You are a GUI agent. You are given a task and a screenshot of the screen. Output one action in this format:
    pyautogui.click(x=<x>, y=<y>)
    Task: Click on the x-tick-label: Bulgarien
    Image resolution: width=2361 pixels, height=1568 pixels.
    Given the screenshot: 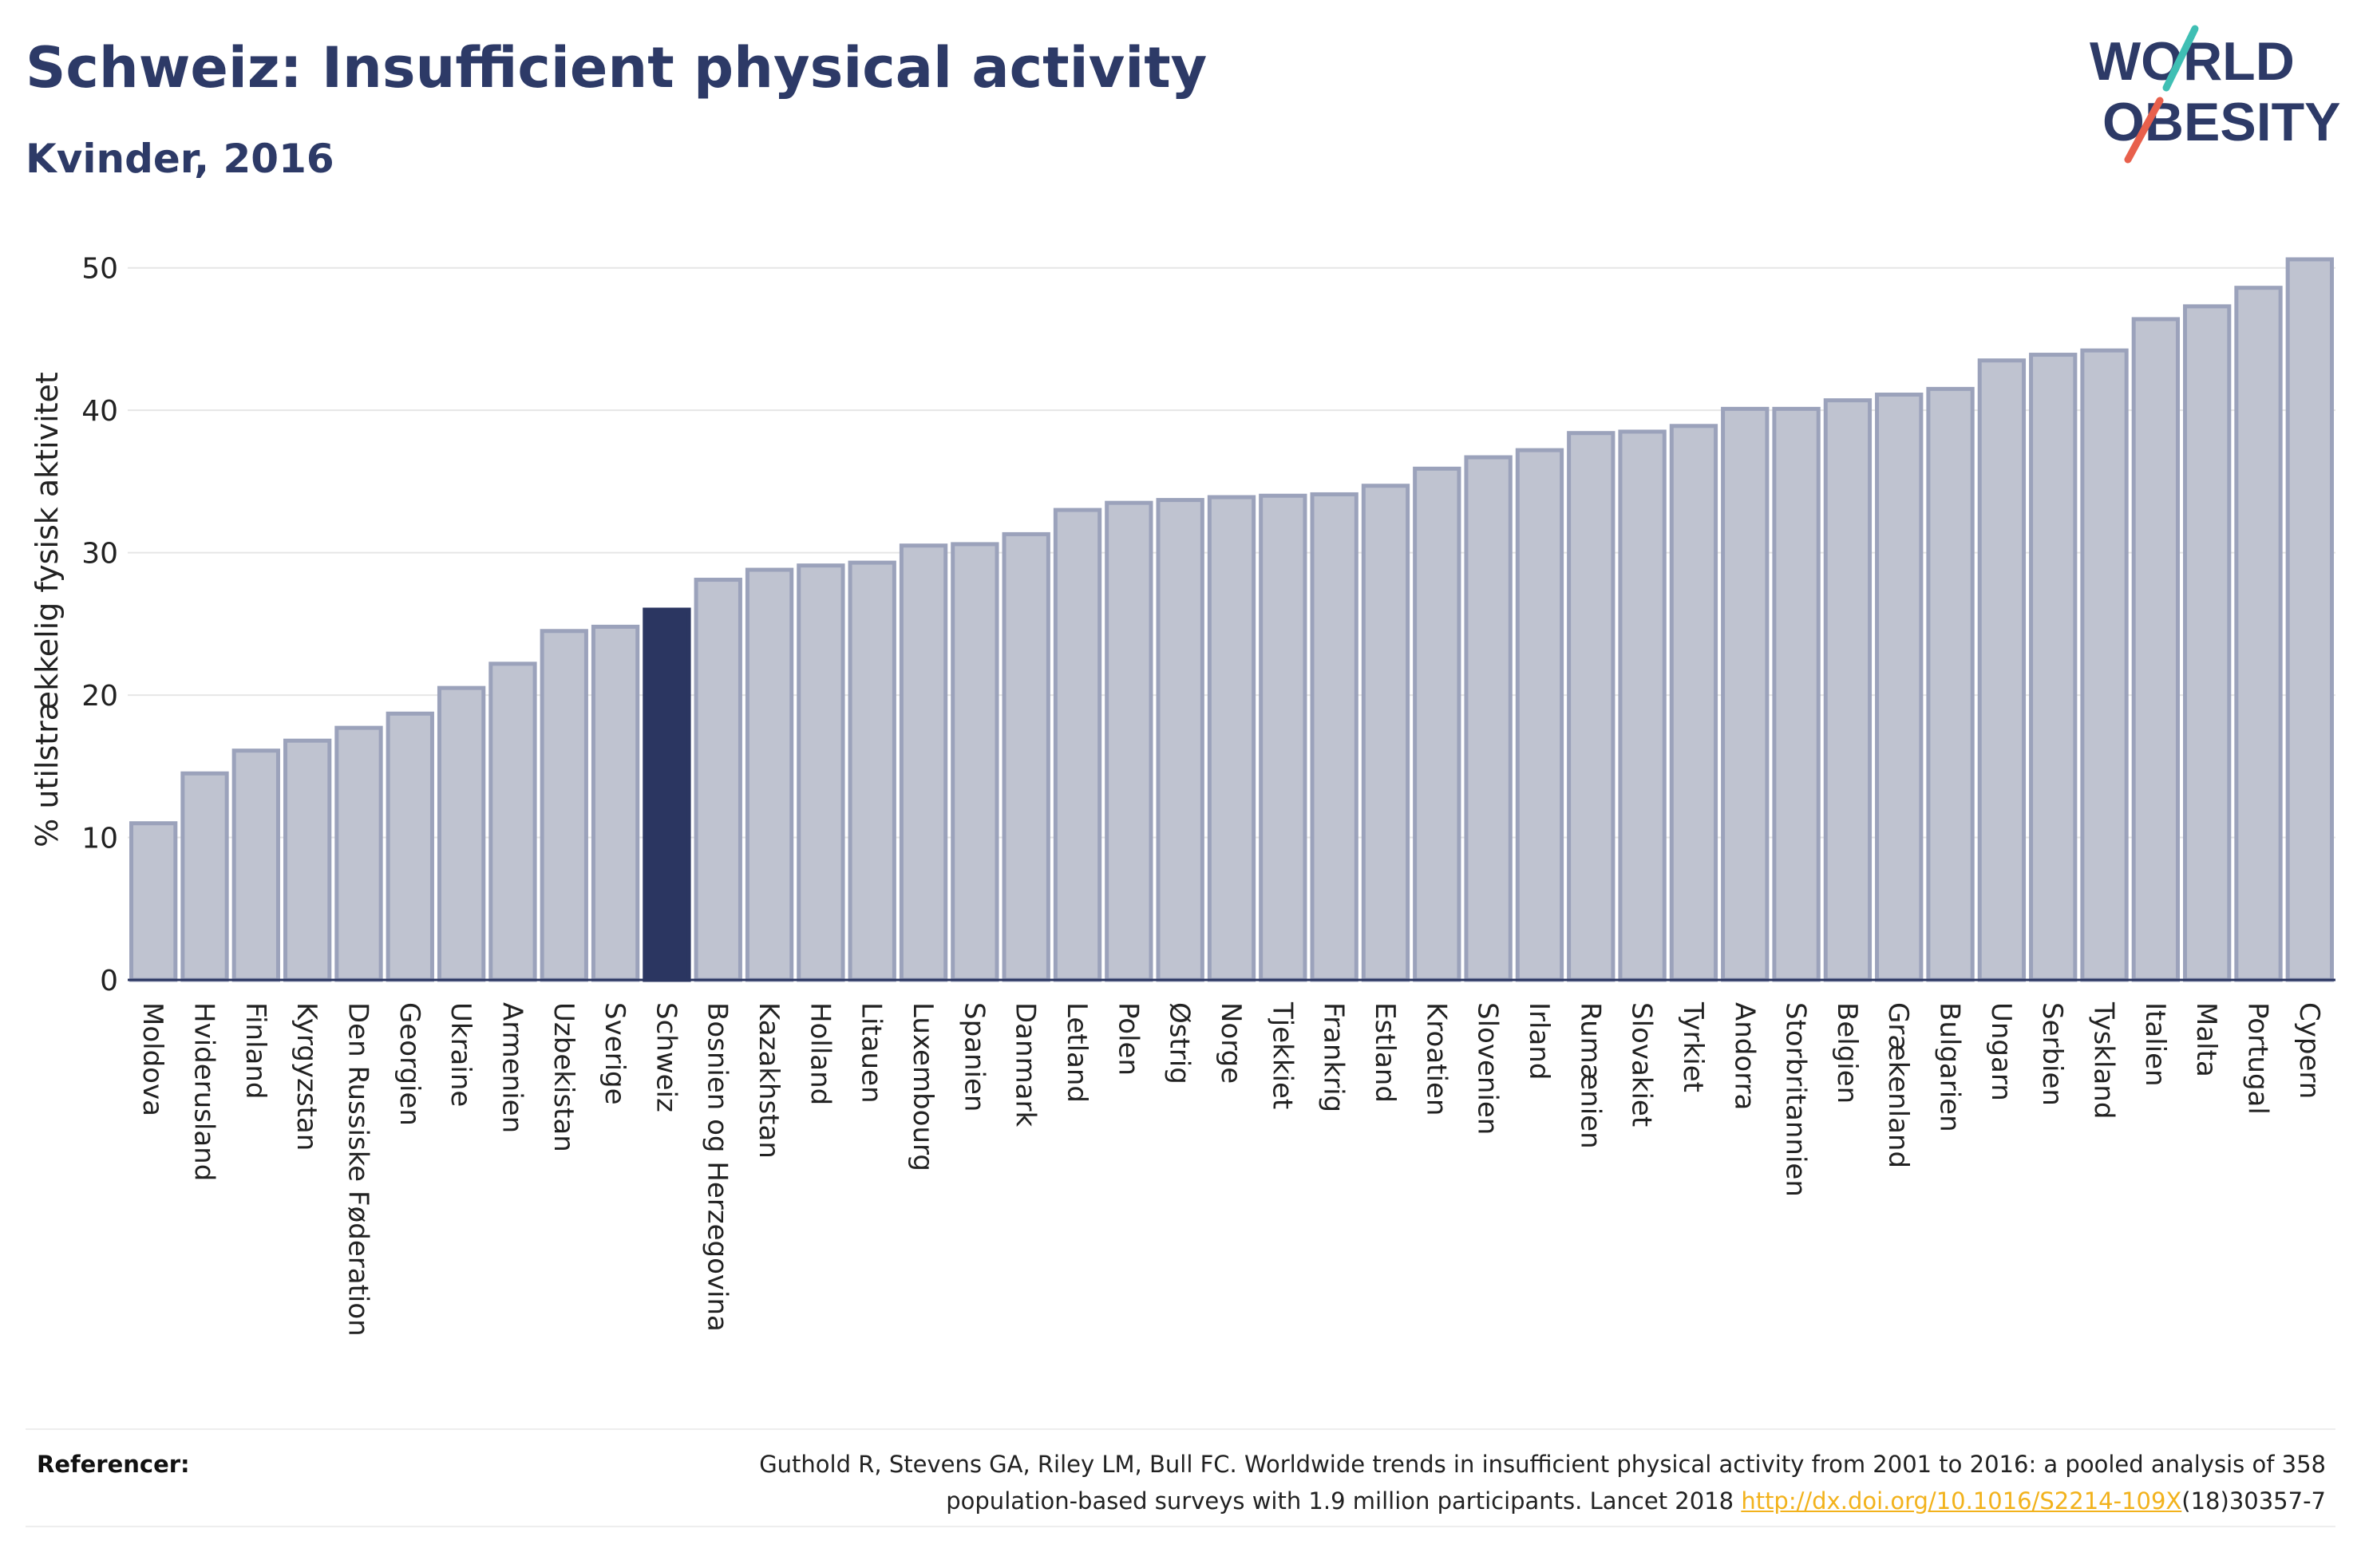 What is the action you would take?
    pyautogui.click(x=1950, y=1067)
    